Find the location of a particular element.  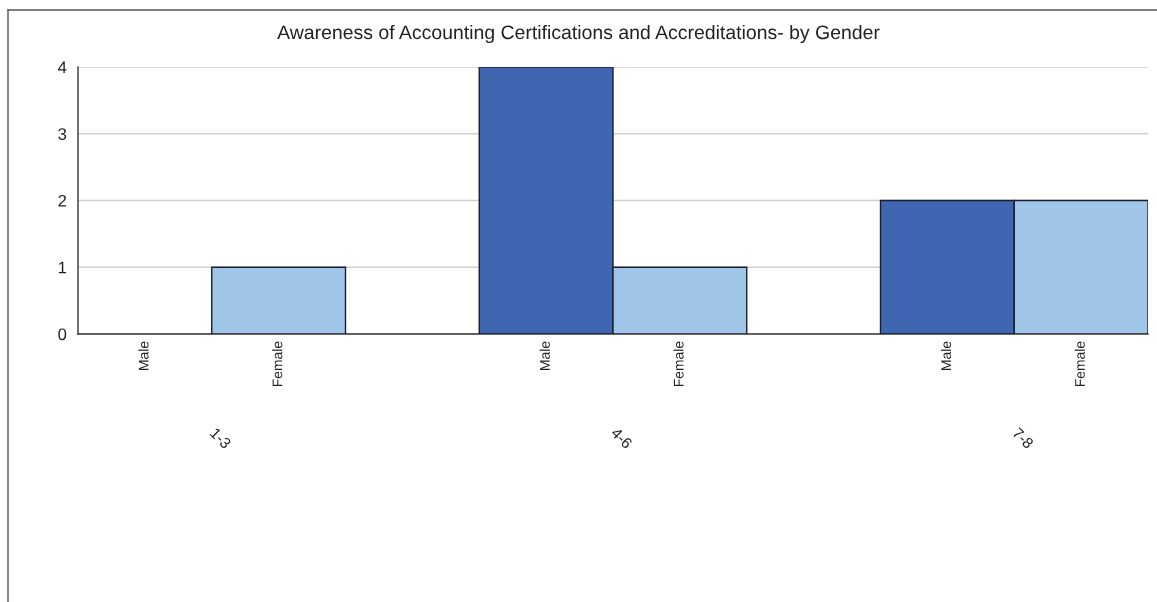

x-tick-label: 4-6 is located at coordinates (621, 438).